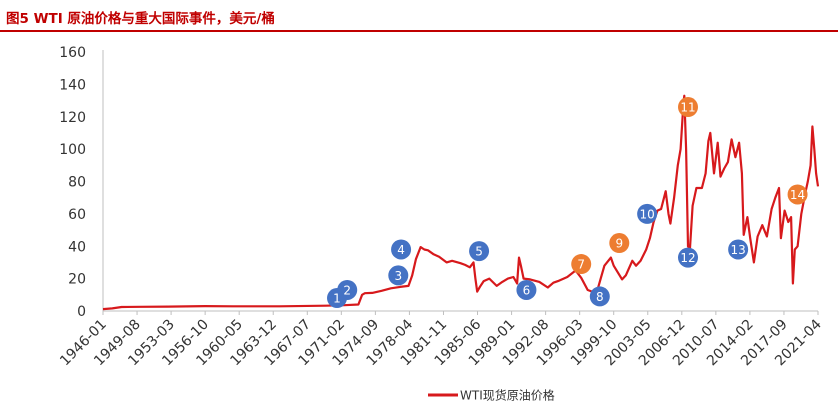  I want to click on event-marker-label: 7, so click(581, 265).